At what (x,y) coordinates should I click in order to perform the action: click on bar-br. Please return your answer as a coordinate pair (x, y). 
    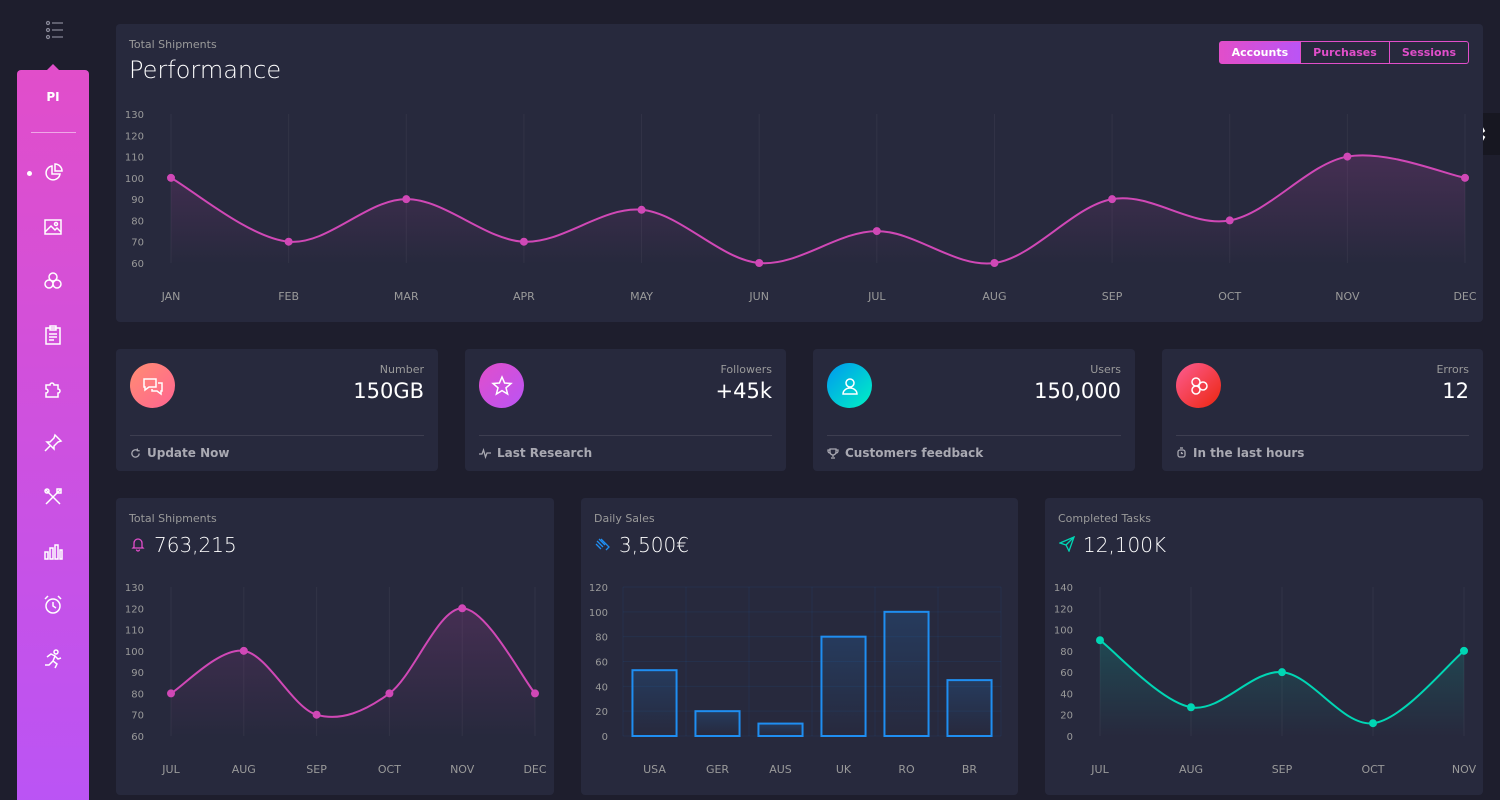
    Looking at the image, I should click on (969, 708).